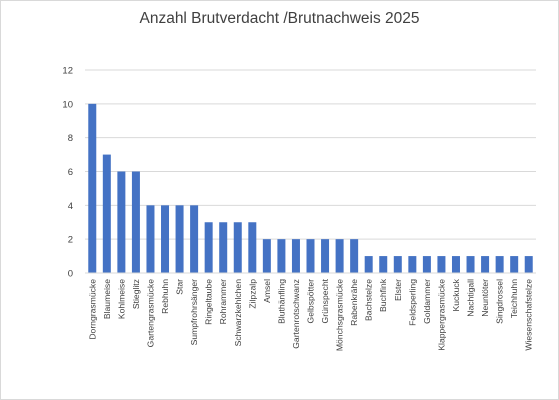 Image resolution: width=559 pixels, height=400 pixels. What do you see at coordinates (194, 312) in the screenshot?
I see `x-tick-label: Sumpfrohrsänger` at bounding box center [194, 312].